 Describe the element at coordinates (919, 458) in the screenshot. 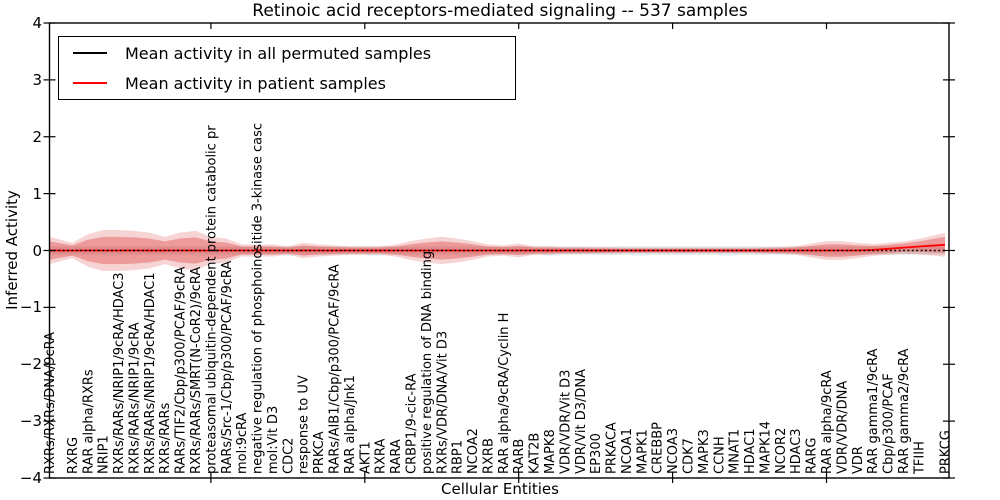

I see `x-tick-label: TFIIH` at that location.